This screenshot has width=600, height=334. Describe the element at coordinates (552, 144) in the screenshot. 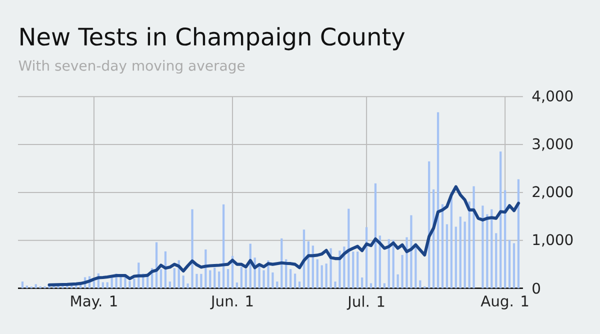

I see `y-tick-label: 3,000` at that location.